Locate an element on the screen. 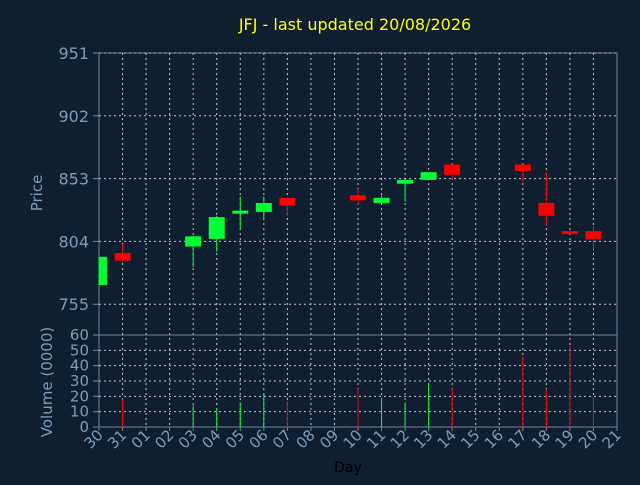 Image resolution: width=640 pixels, height=485 pixels. x-tick-label: 17 is located at coordinates (517, 439).